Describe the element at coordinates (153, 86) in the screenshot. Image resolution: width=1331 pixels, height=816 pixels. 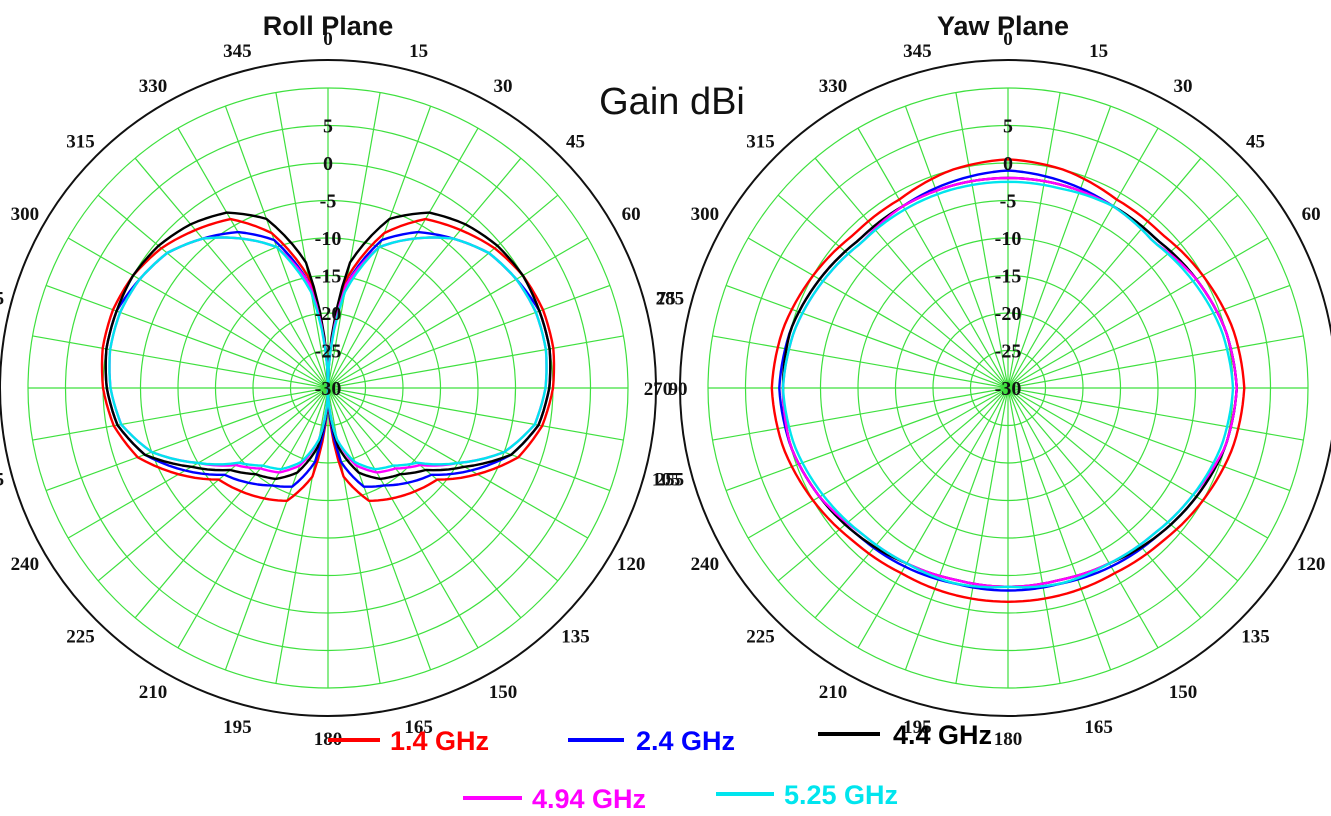
I see `angle-tick-label: 330` at that location.